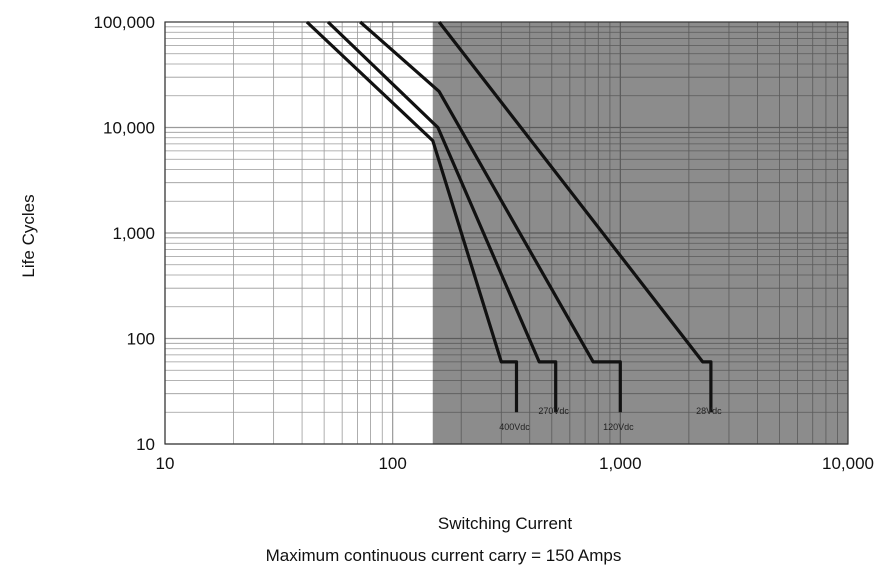 This screenshot has width=887, height=573. What do you see at coordinates (141, 339) in the screenshot?
I see `y-tick-label: 100` at bounding box center [141, 339].